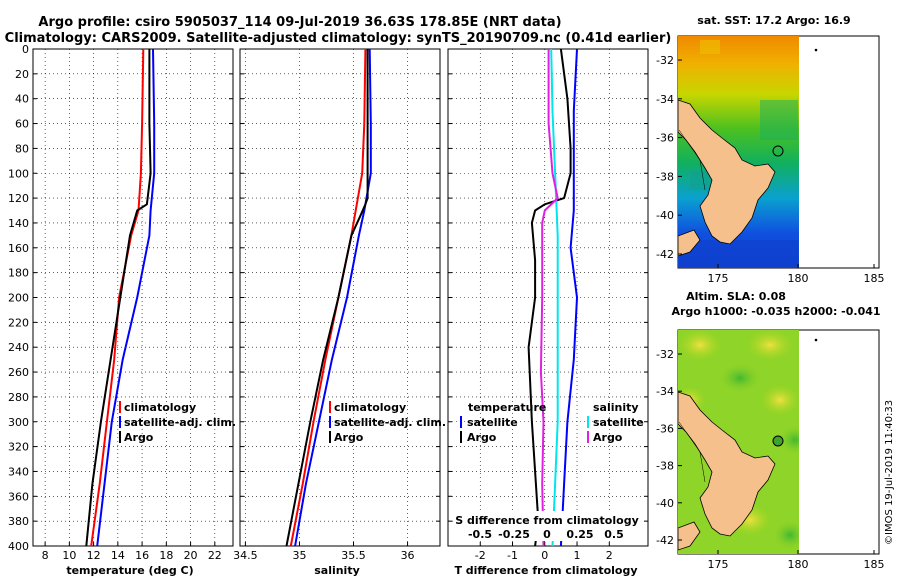  I want to click on salinity-legend: climatology satellite-adj. clim. Argo, so click(387, 422).